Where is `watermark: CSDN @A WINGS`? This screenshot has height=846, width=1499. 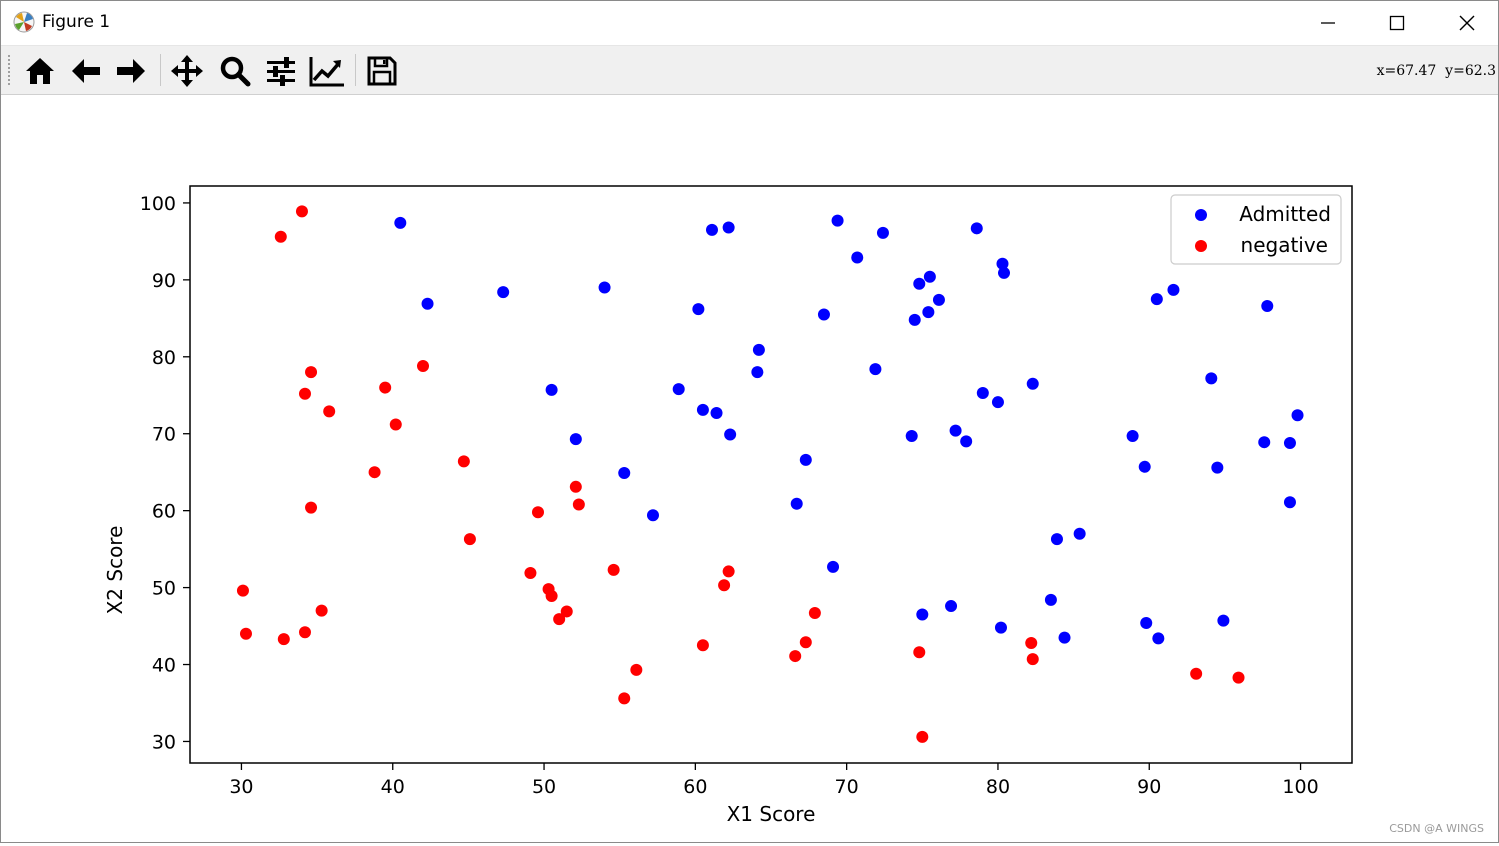 watermark: CSDN @A WINGS is located at coordinates (1436, 828).